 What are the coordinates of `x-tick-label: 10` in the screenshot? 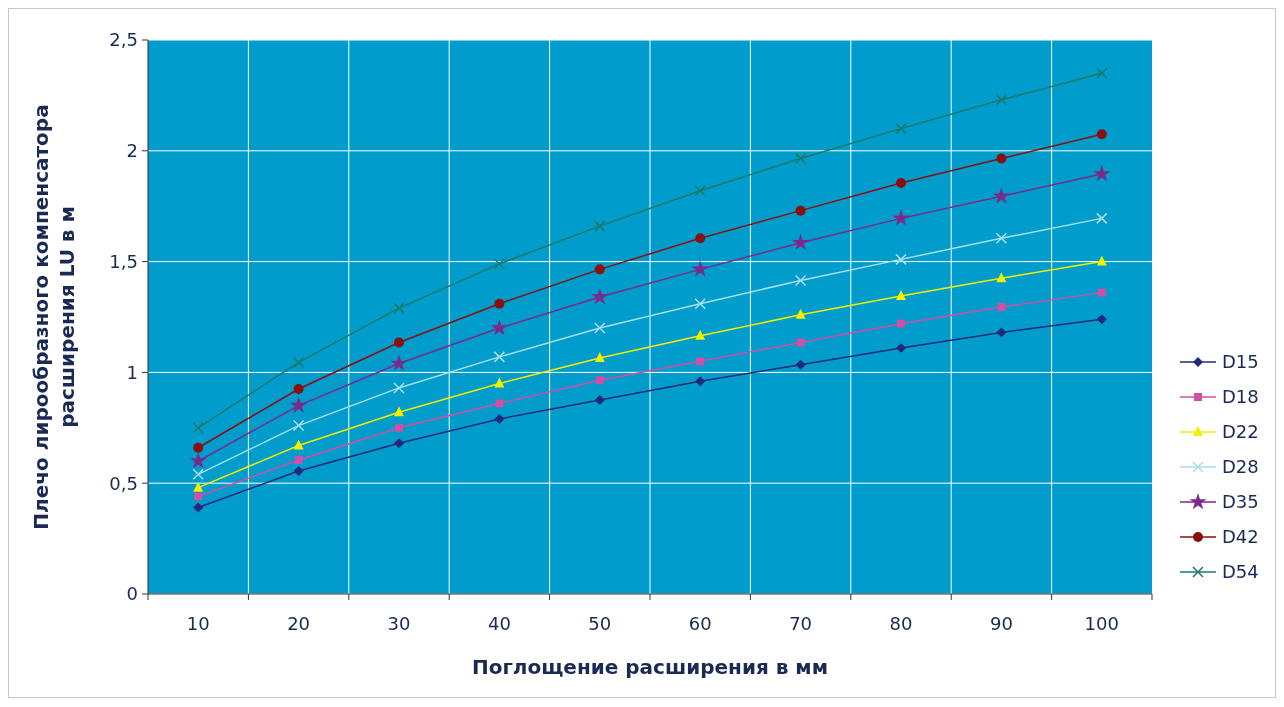 It's located at (198, 623).